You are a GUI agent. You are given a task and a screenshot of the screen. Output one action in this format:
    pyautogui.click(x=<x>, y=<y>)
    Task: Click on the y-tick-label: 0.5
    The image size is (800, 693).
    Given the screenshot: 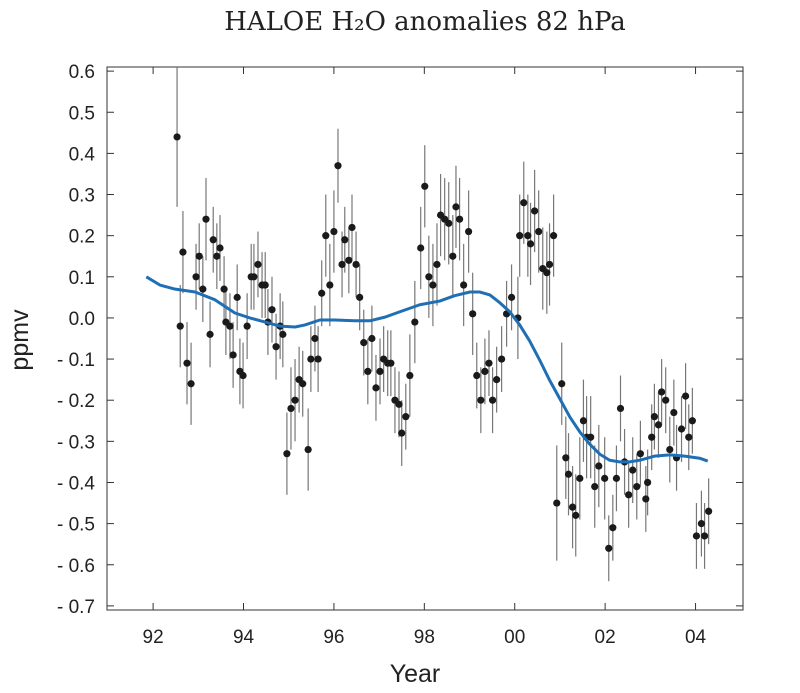 What is the action you would take?
    pyautogui.click(x=82, y=113)
    